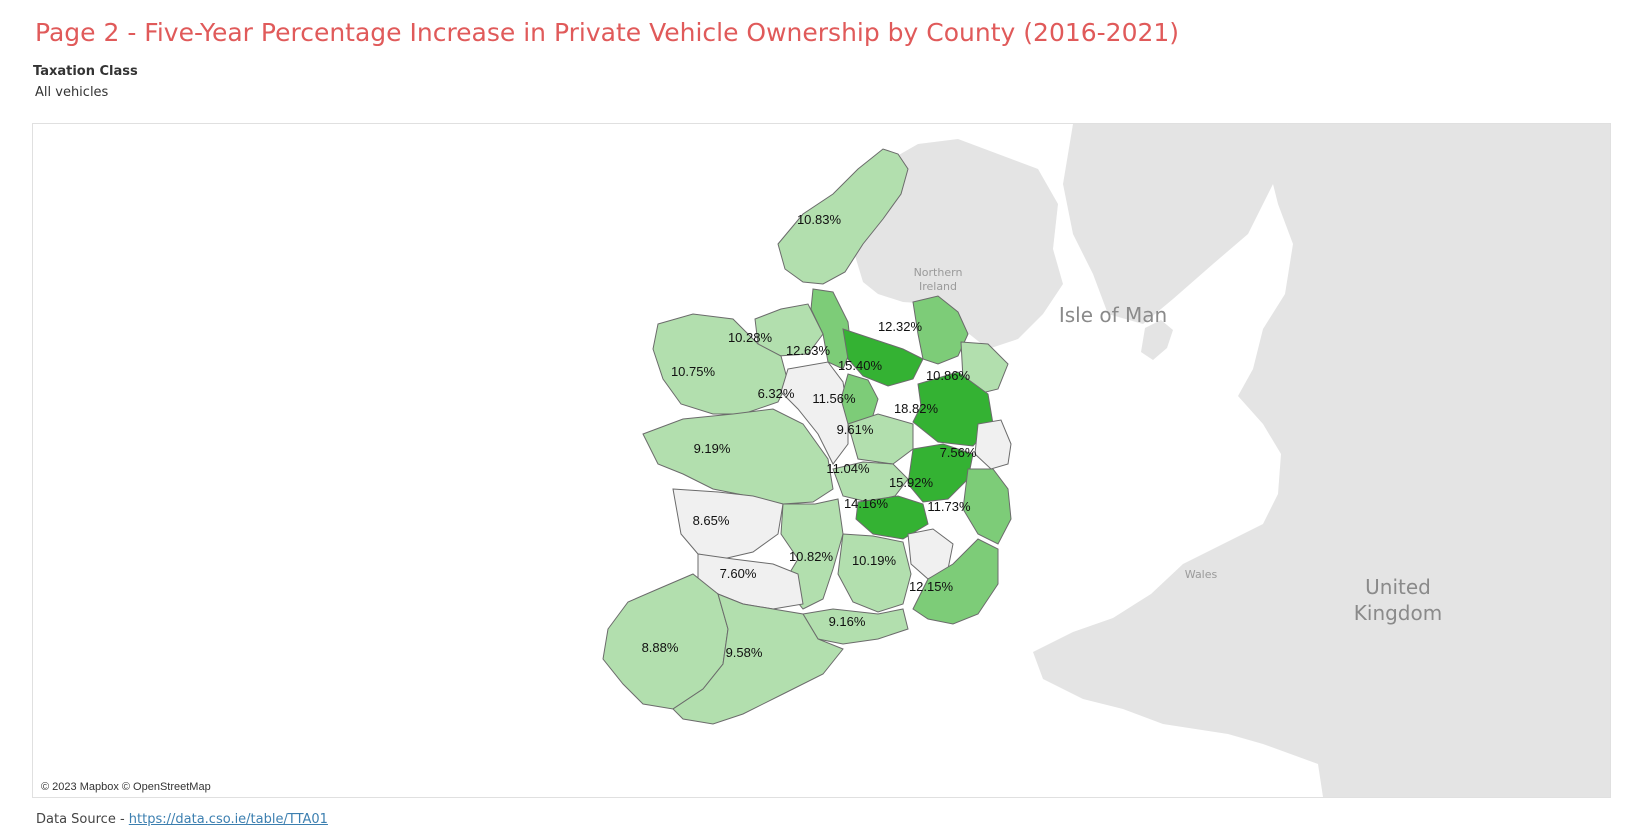 This screenshot has height=836, width=1644. Describe the element at coordinates (72, 92) in the screenshot. I see `filter-value: All vehicles` at that location.